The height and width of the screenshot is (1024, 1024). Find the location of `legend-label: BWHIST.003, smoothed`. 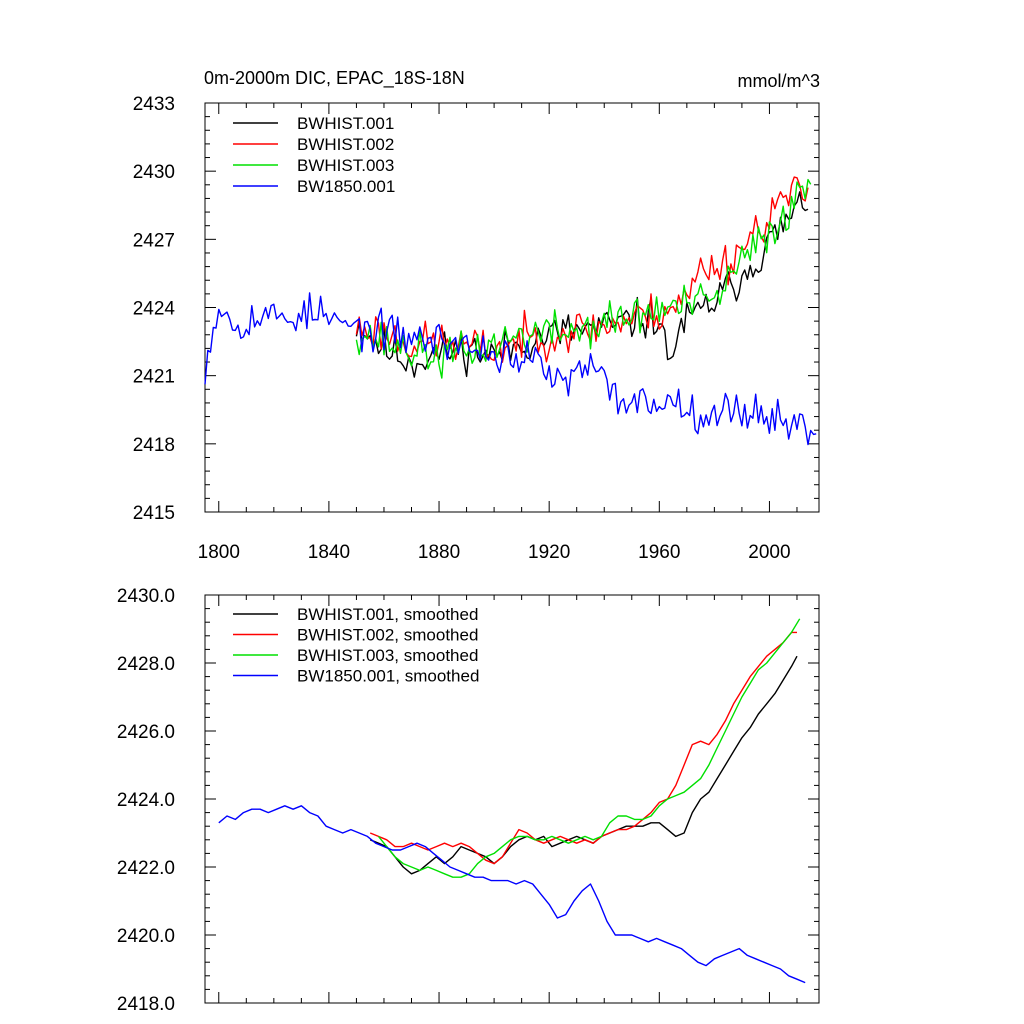

legend-label: BWHIST.003, smoothed is located at coordinates (387, 655).